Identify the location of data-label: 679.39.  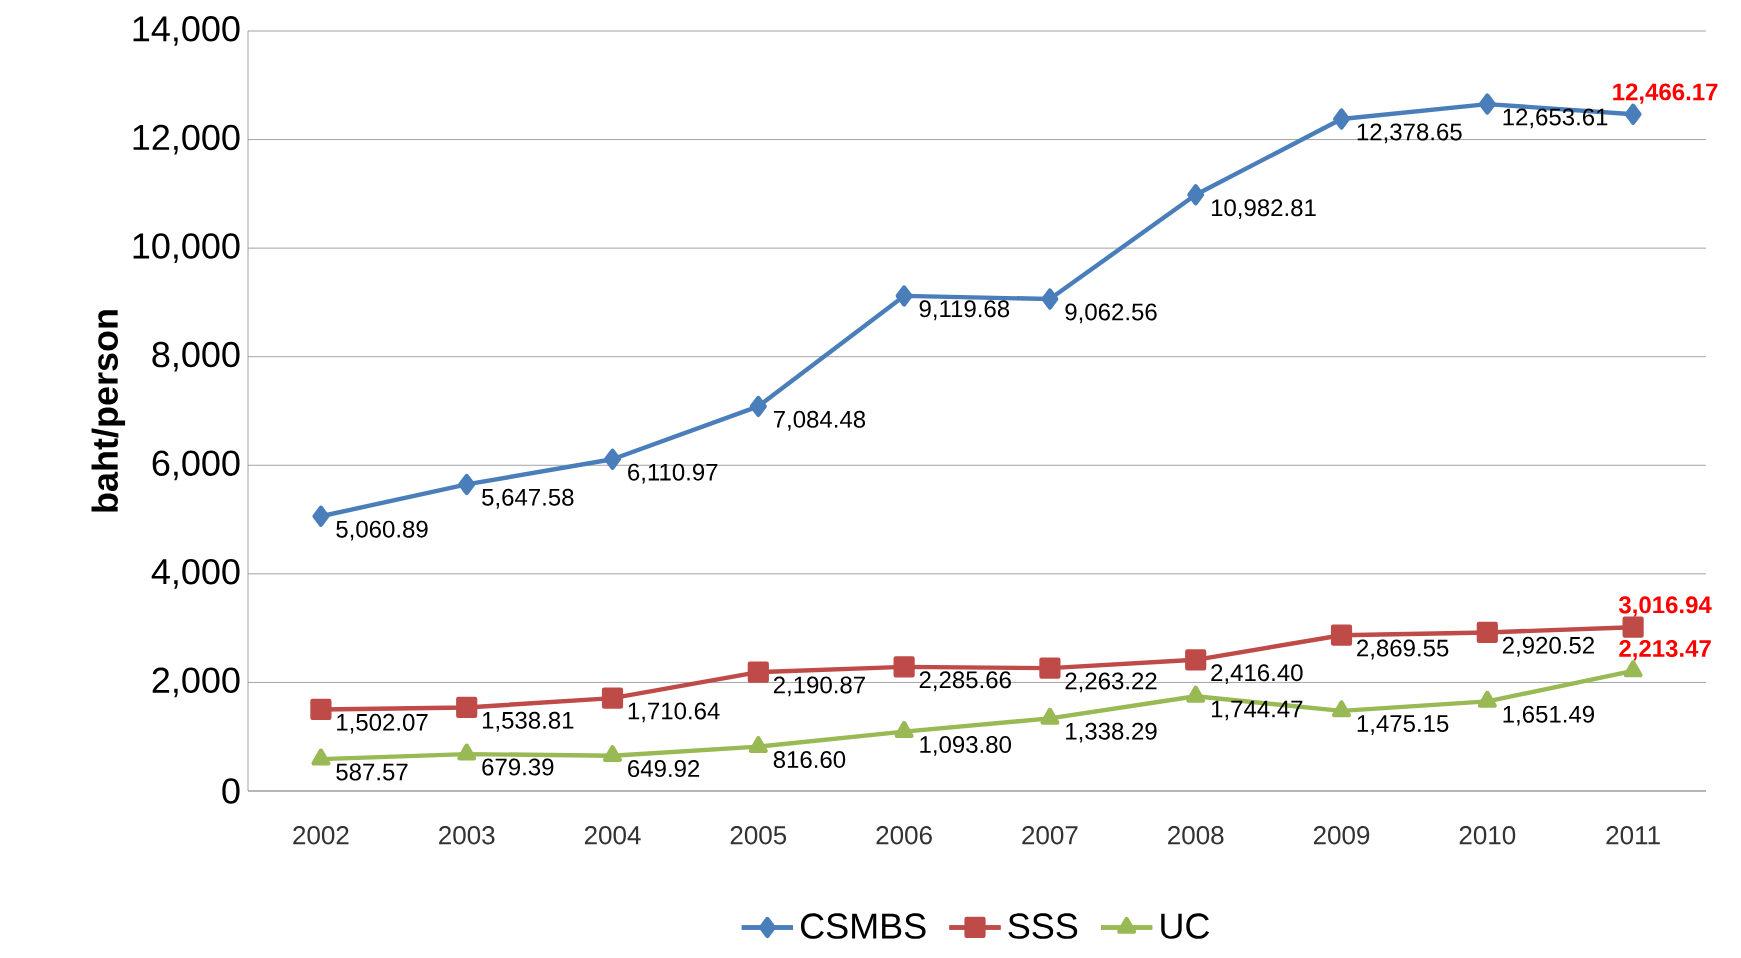
(518, 767).